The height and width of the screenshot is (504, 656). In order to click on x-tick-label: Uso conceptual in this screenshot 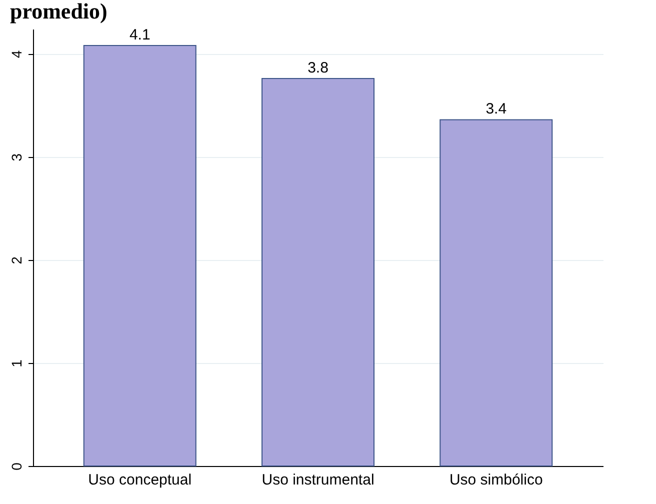, I will do `click(140, 480)`.